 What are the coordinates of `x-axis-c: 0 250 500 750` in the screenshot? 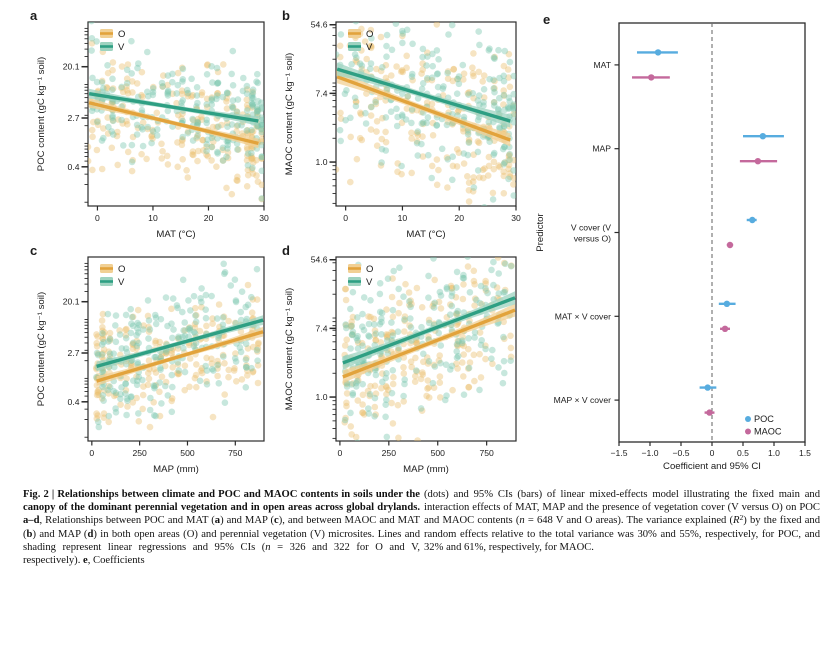 It's located at (166, 449).